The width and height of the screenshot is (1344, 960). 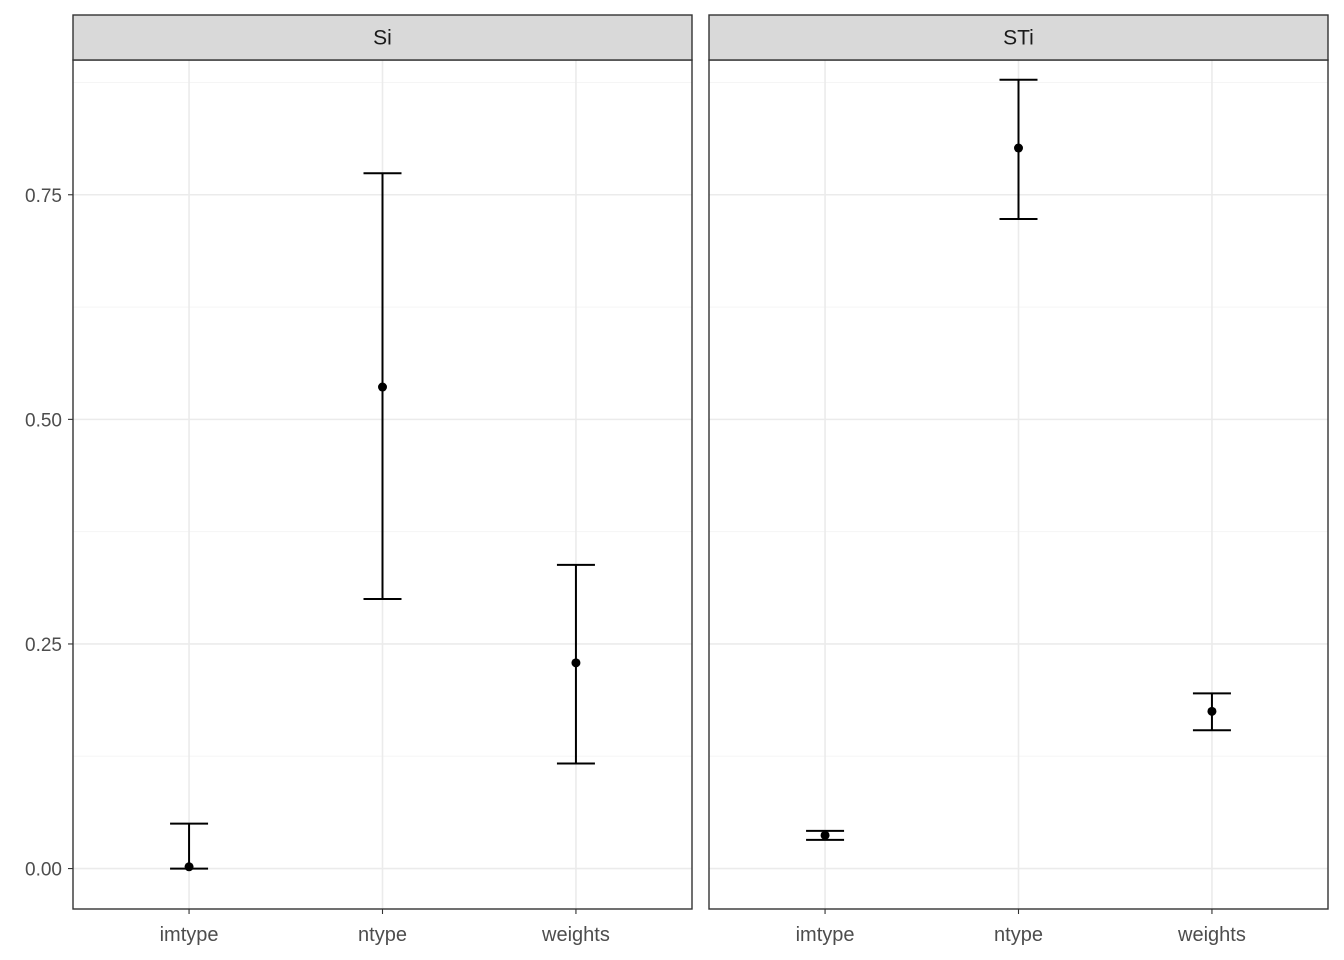 What do you see at coordinates (43, 420) in the screenshot?
I see `y-tick-label: 0.50` at bounding box center [43, 420].